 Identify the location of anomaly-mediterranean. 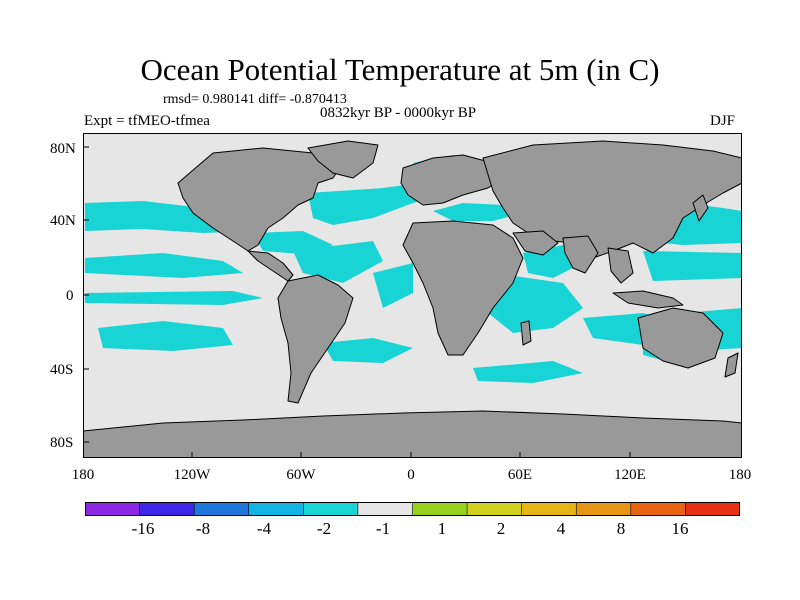
(478, 212).